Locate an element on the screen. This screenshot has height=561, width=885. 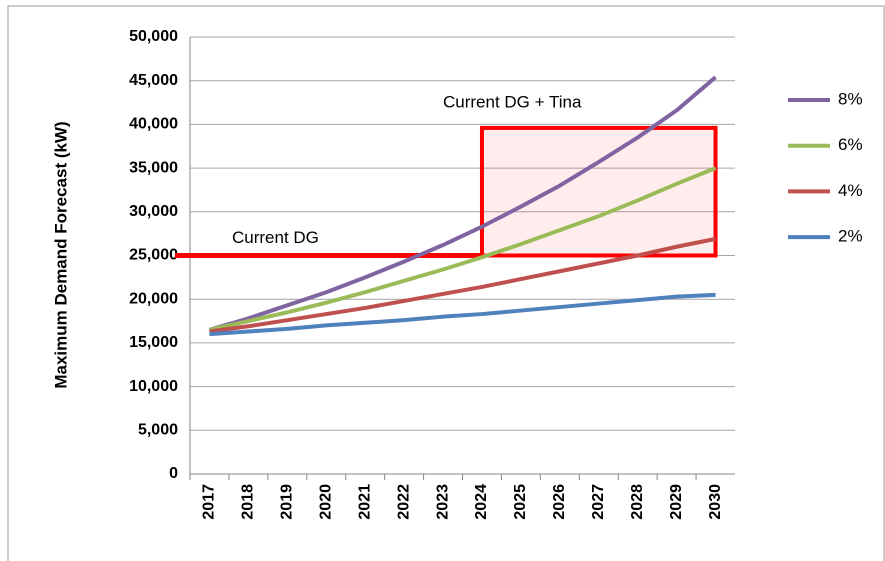
y-tick-label: 35,000 is located at coordinates (153, 167).